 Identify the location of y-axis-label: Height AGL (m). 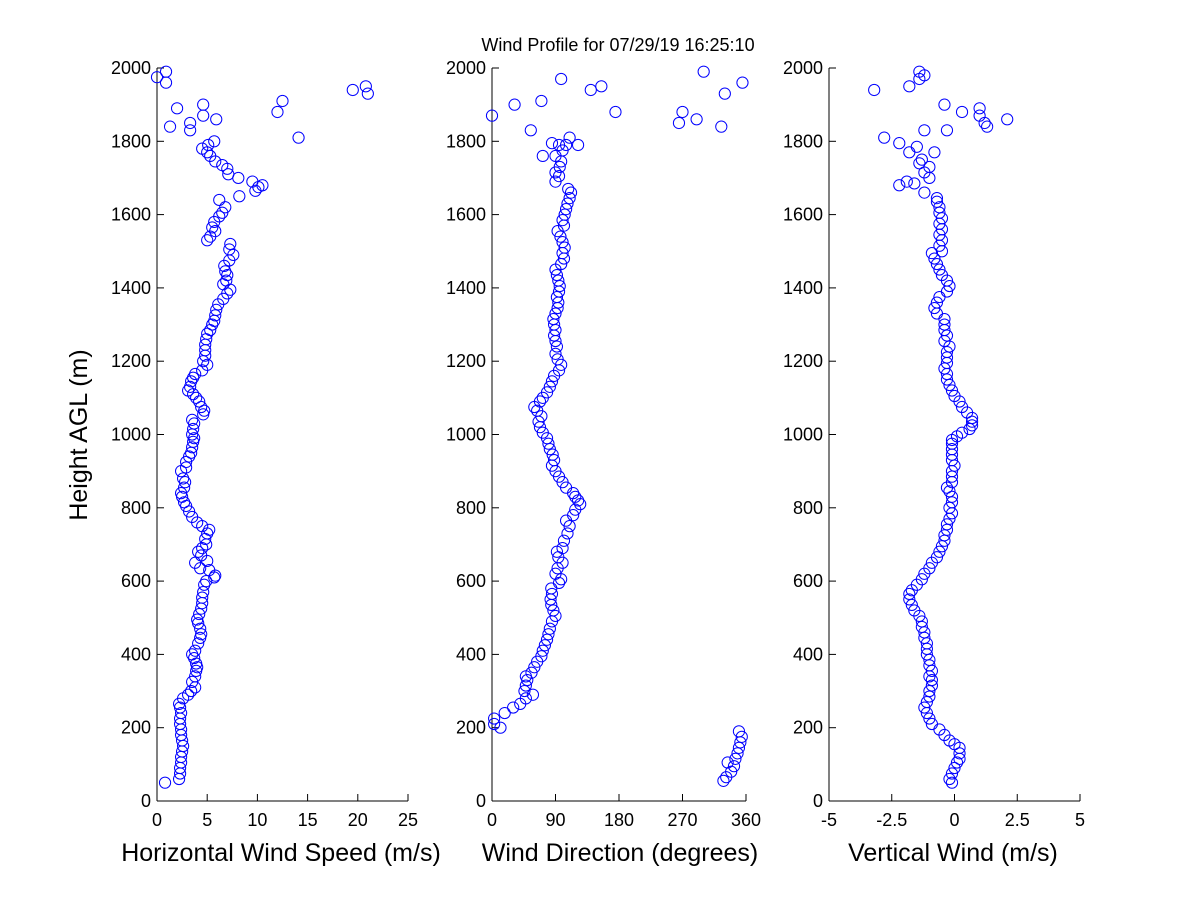
(79, 434).